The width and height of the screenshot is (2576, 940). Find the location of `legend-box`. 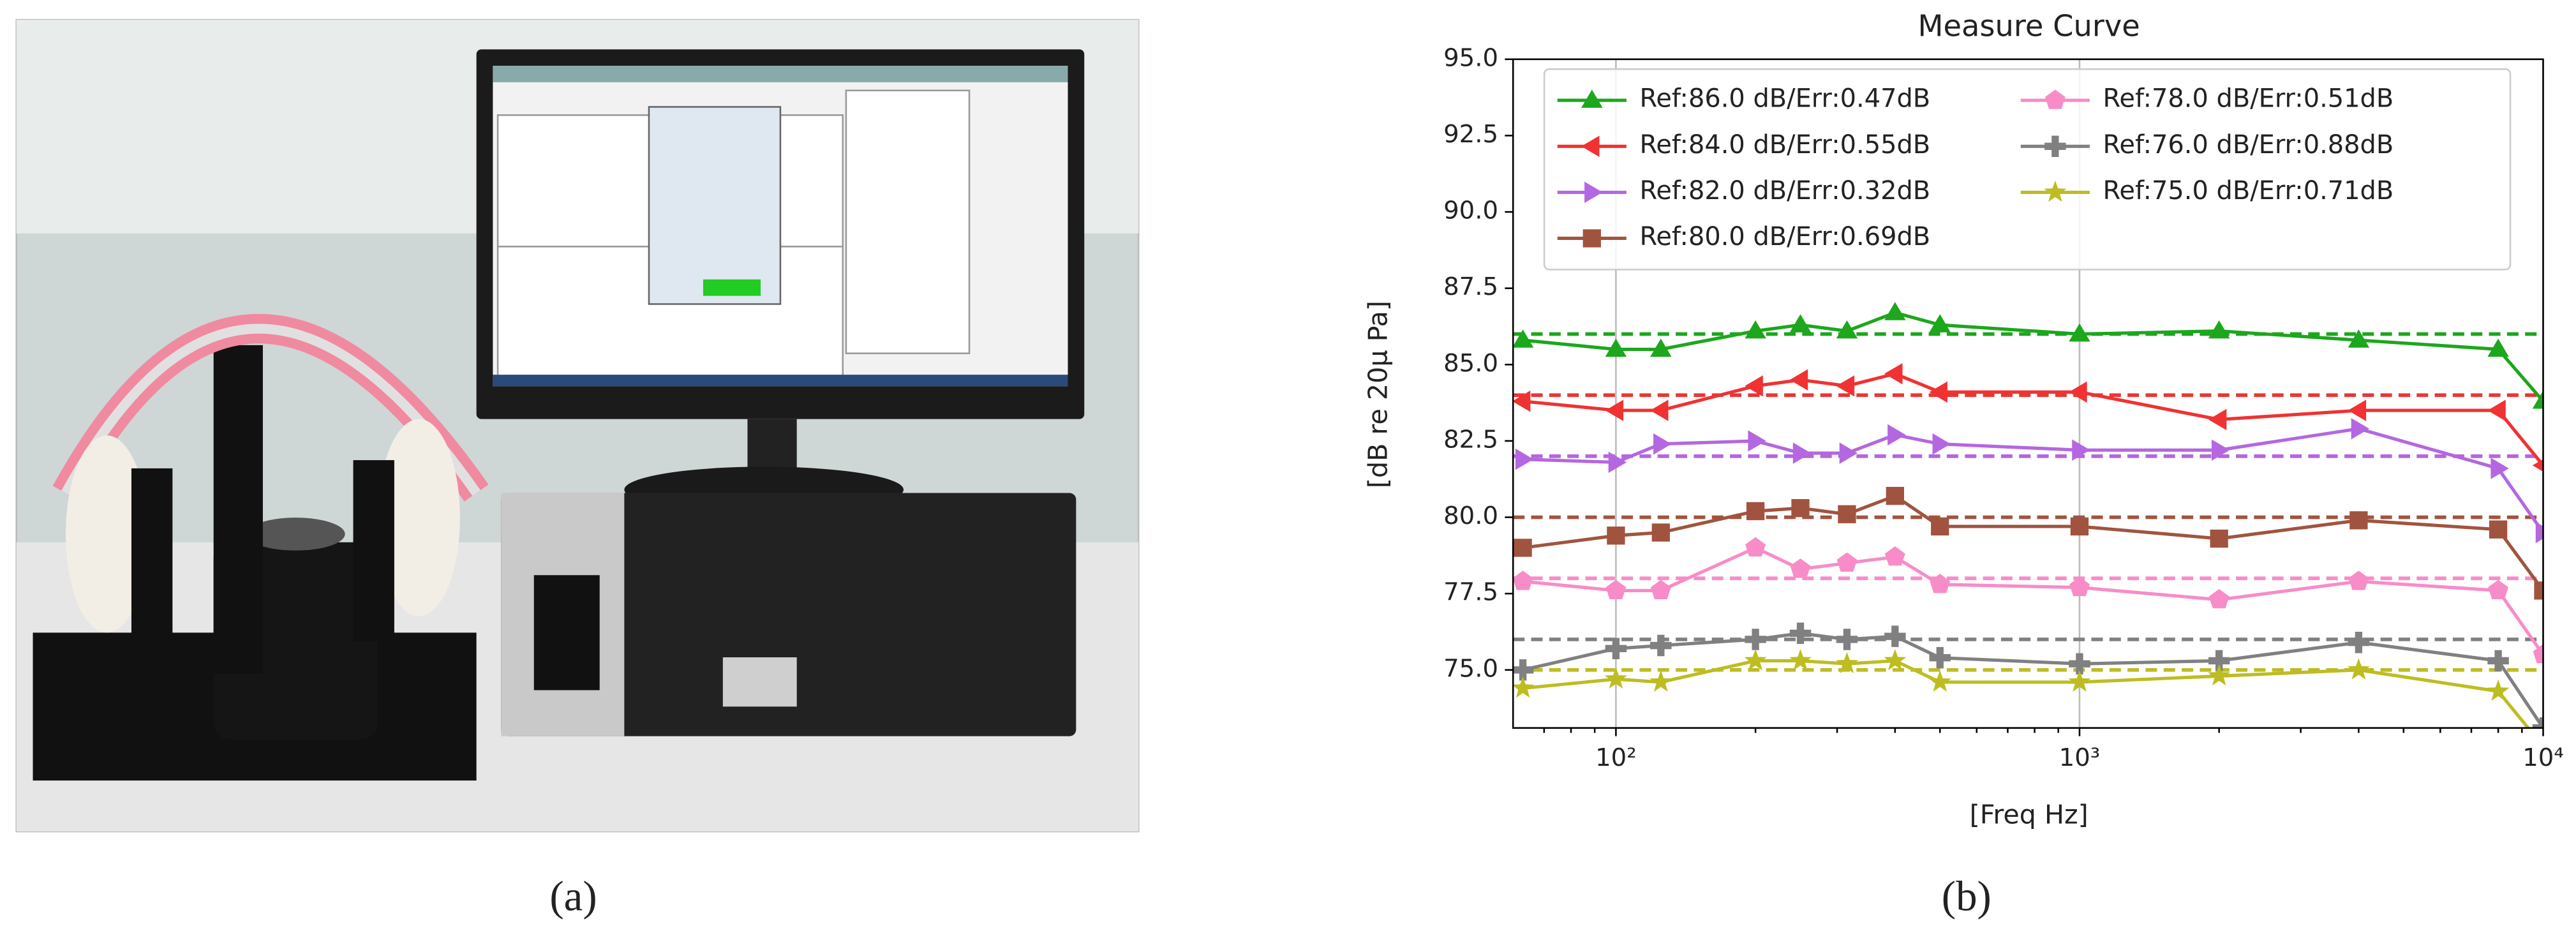

legend-box is located at coordinates (2027, 169).